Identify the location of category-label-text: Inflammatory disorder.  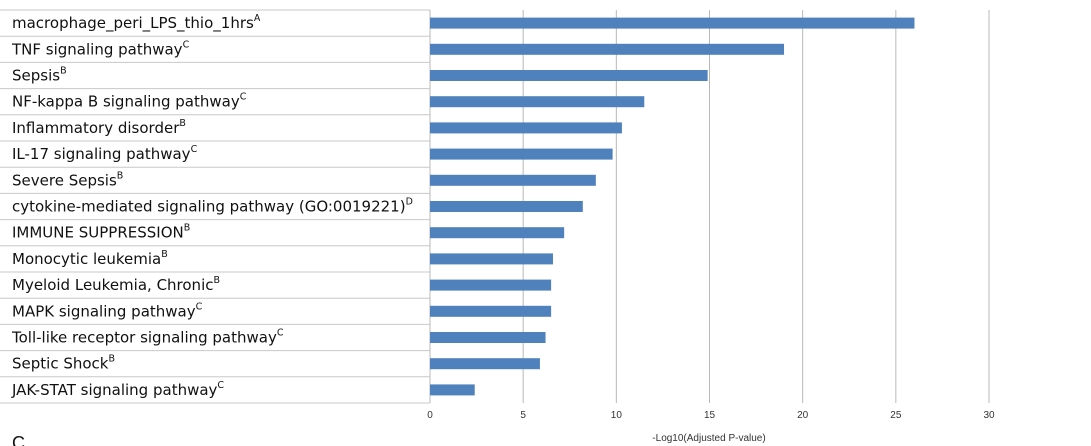
(96, 128).